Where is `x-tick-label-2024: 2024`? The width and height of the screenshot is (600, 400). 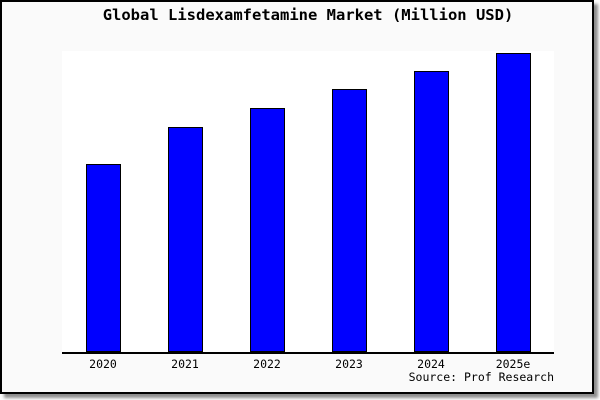 x-tick-label-2024: 2024 is located at coordinates (431, 364).